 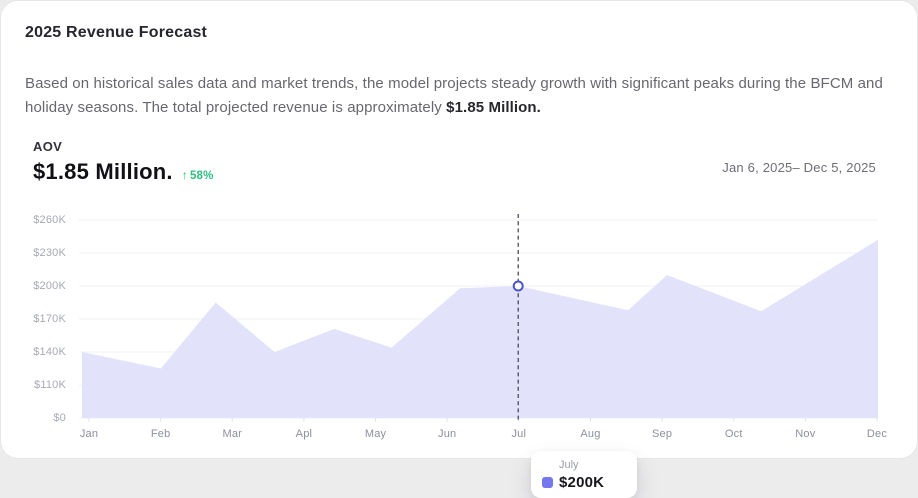 What do you see at coordinates (103, 171) in the screenshot?
I see `kpi-value: $1.85 Million.` at bounding box center [103, 171].